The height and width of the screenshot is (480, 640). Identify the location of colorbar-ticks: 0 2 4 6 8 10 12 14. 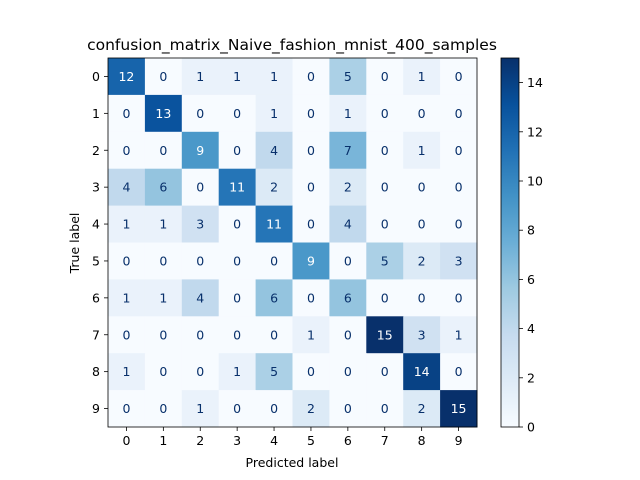
(531, 255).